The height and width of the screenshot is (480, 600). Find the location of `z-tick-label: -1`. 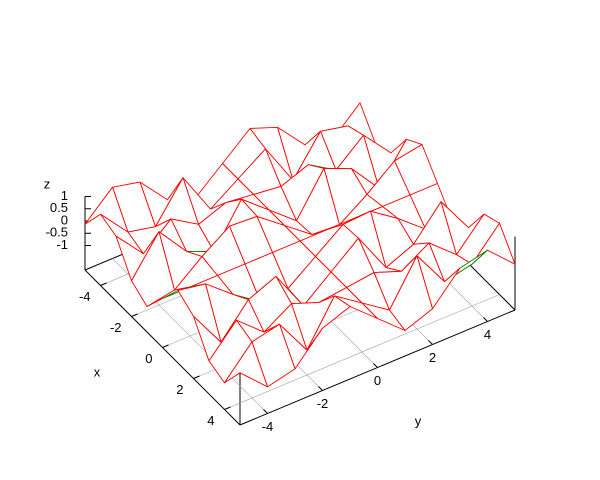

z-tick-label: -1 is located at coordinates (62, 244).